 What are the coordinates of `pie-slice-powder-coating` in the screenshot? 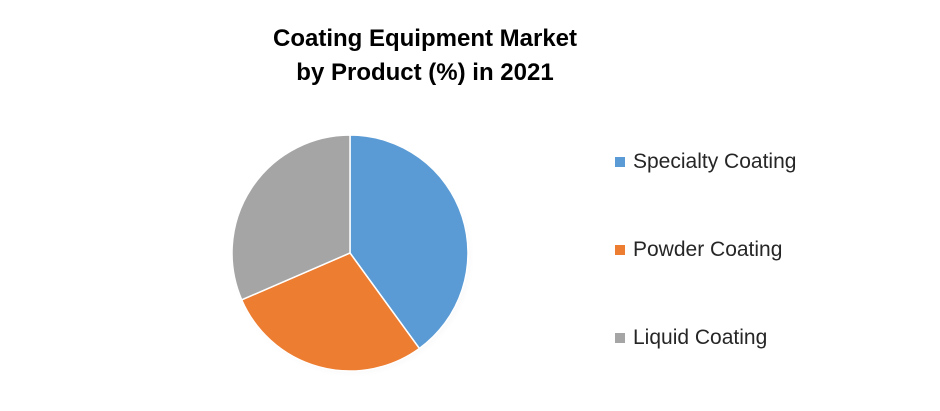 It's located at (330, 312).